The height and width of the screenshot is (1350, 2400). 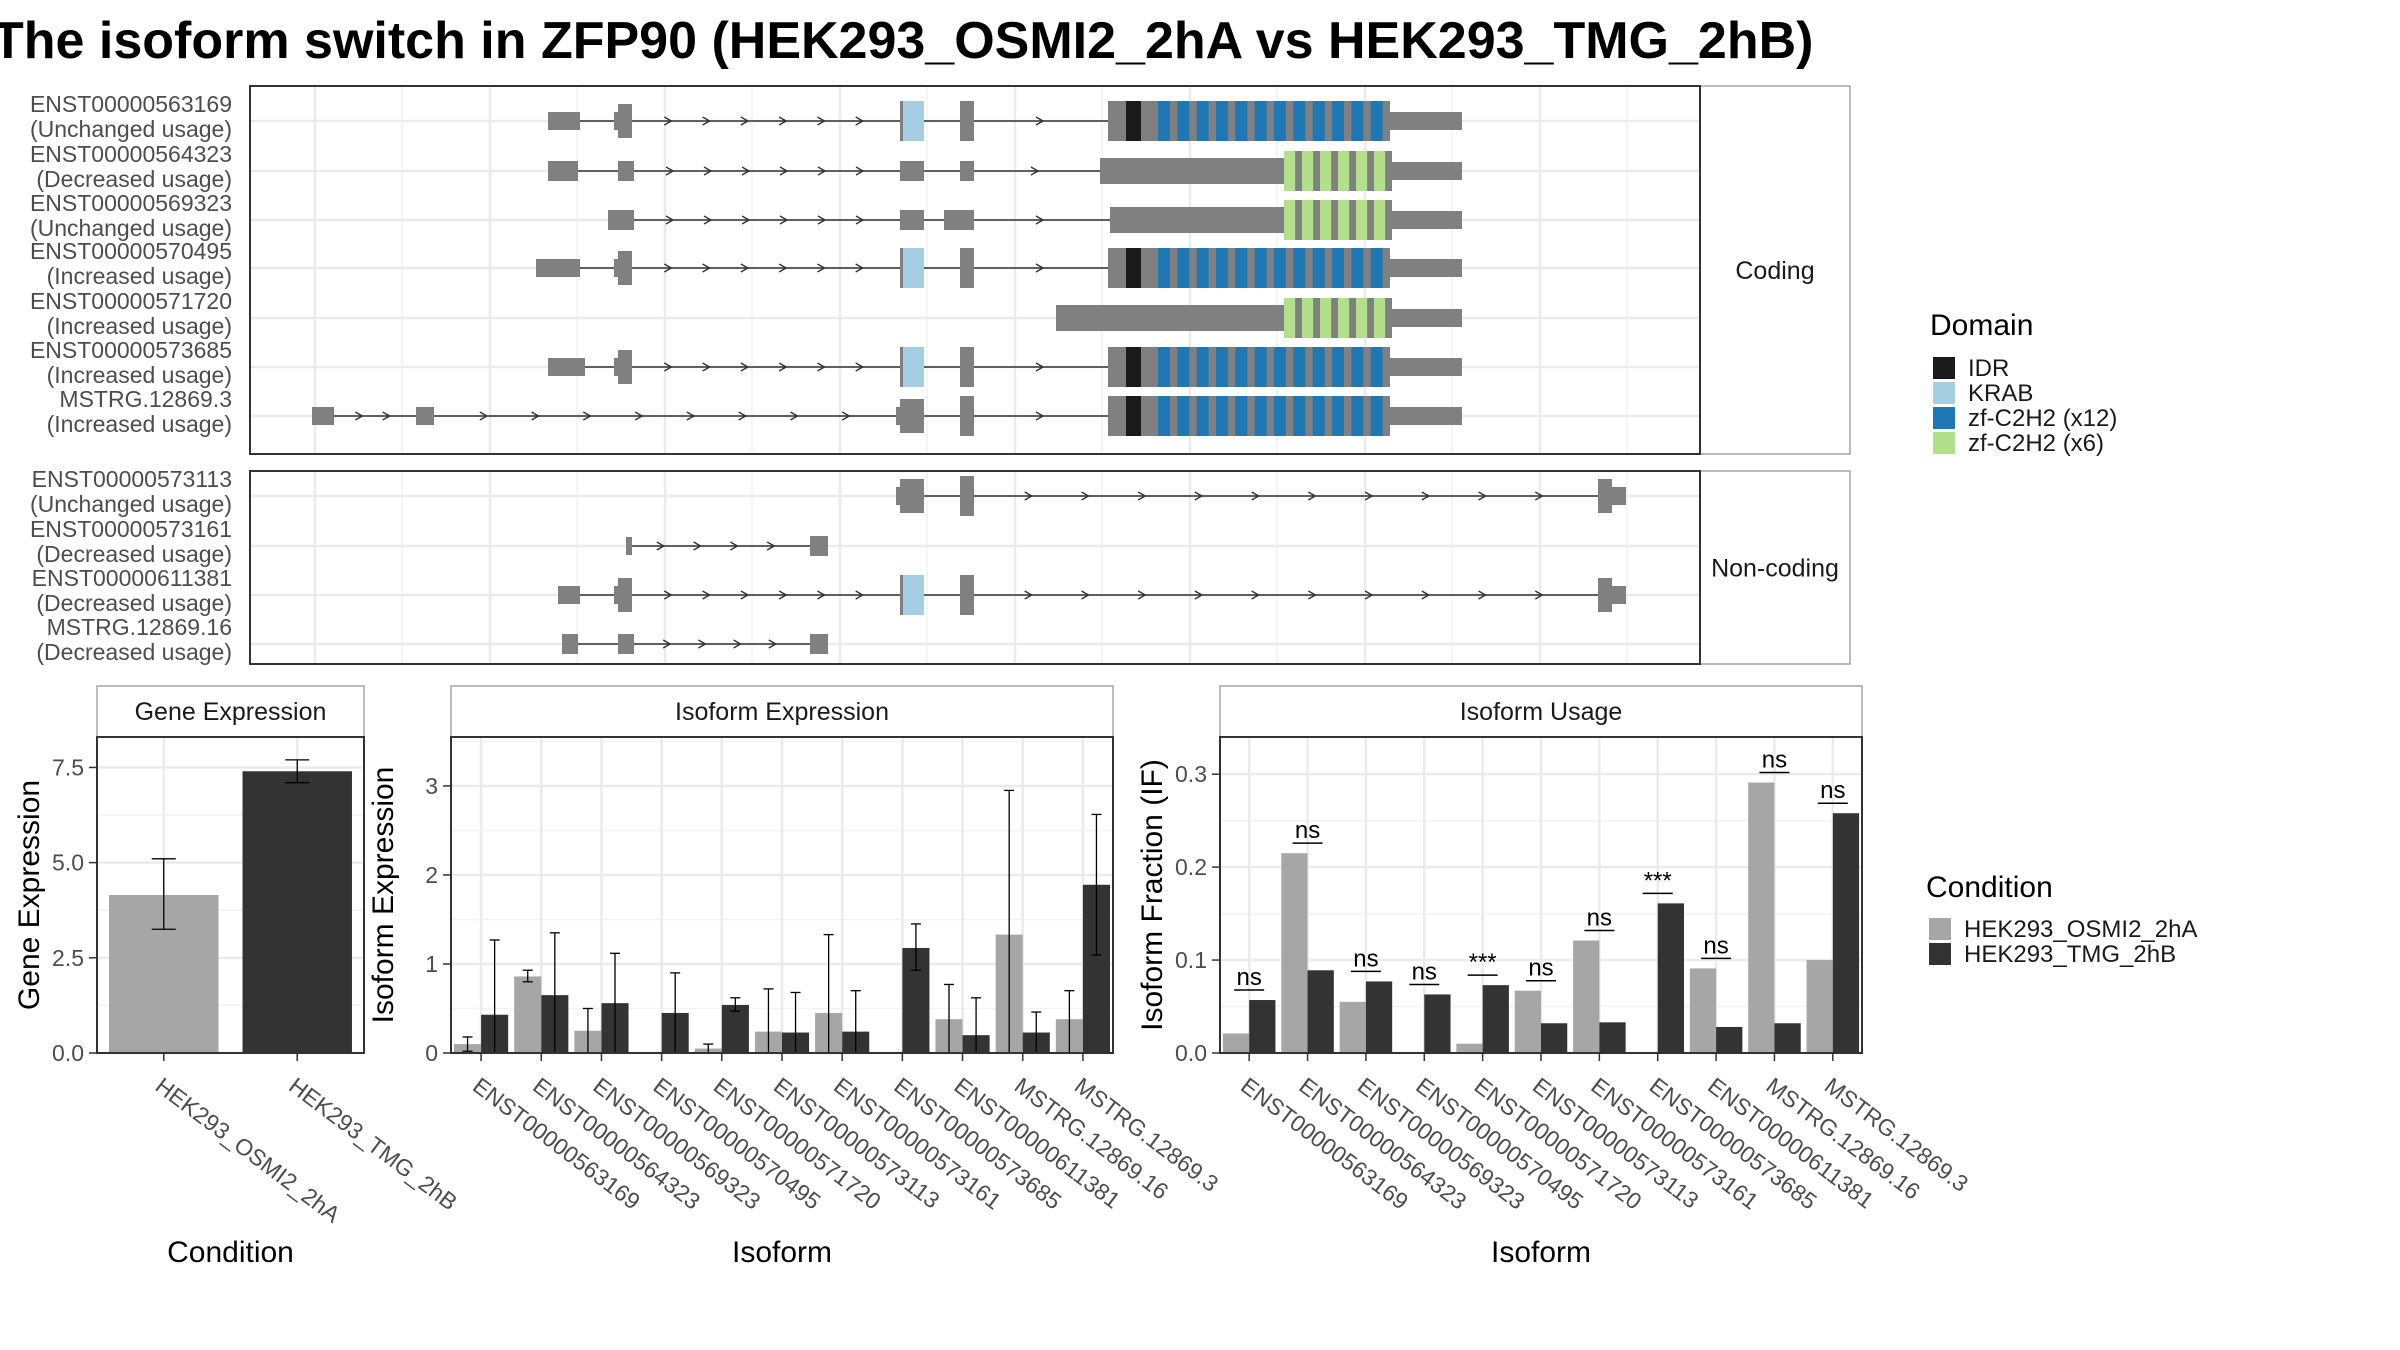 What do you see at coordinates (913, 367) in the screenshot?
I see `krab-domain` at bounding box center [913, 367].